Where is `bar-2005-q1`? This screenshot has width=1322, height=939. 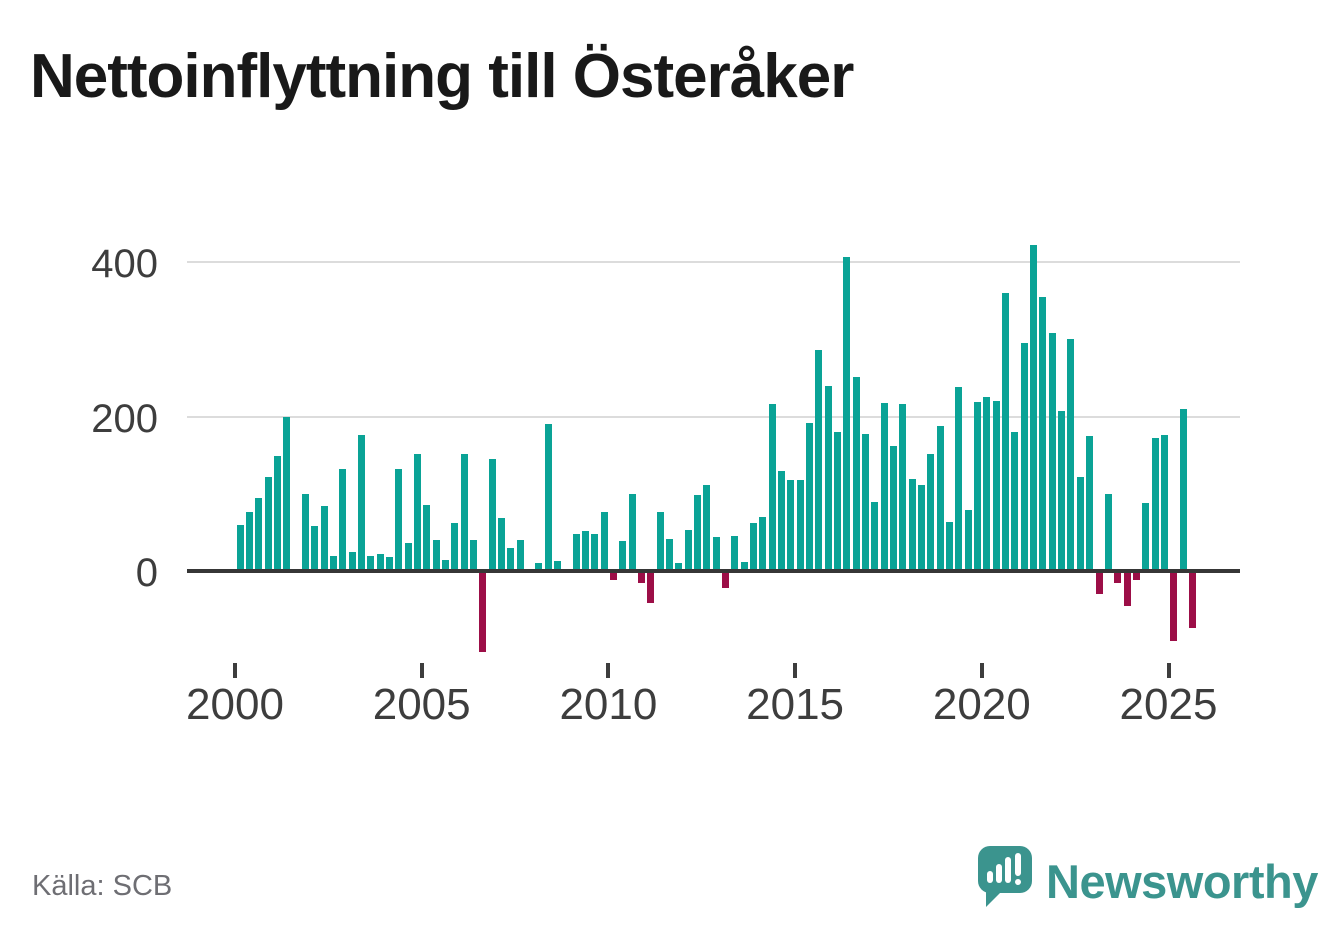 bar-2005-q1 is located at coordinates (427, 538).